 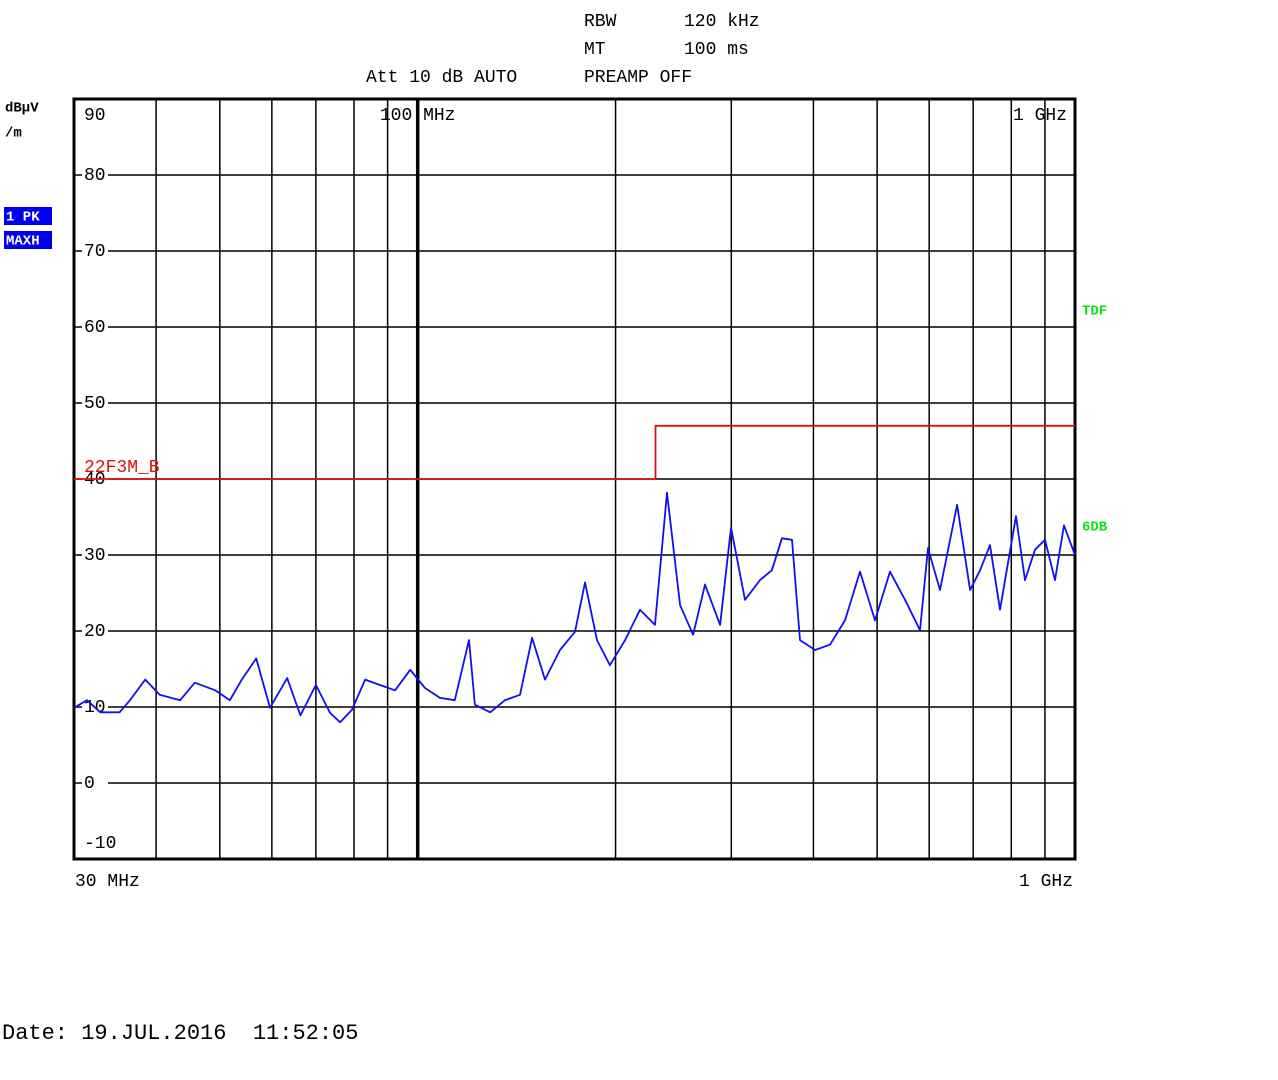 I want to click on series-line, so click(x=574, y=452).